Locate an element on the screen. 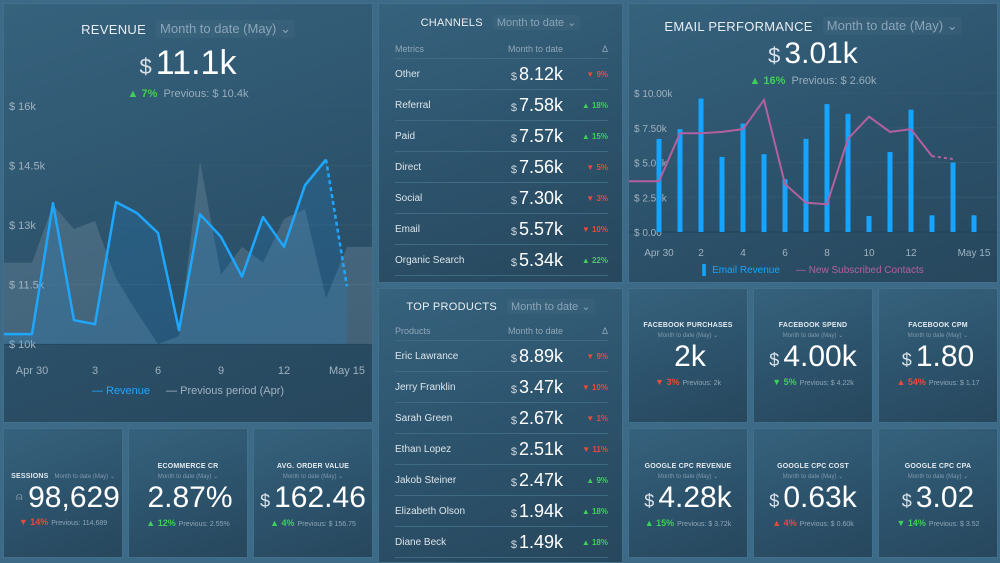 Image resolution: width=1000 pixels, height=563 pixels. value: 1.80 is located at coordinates (945, 356).